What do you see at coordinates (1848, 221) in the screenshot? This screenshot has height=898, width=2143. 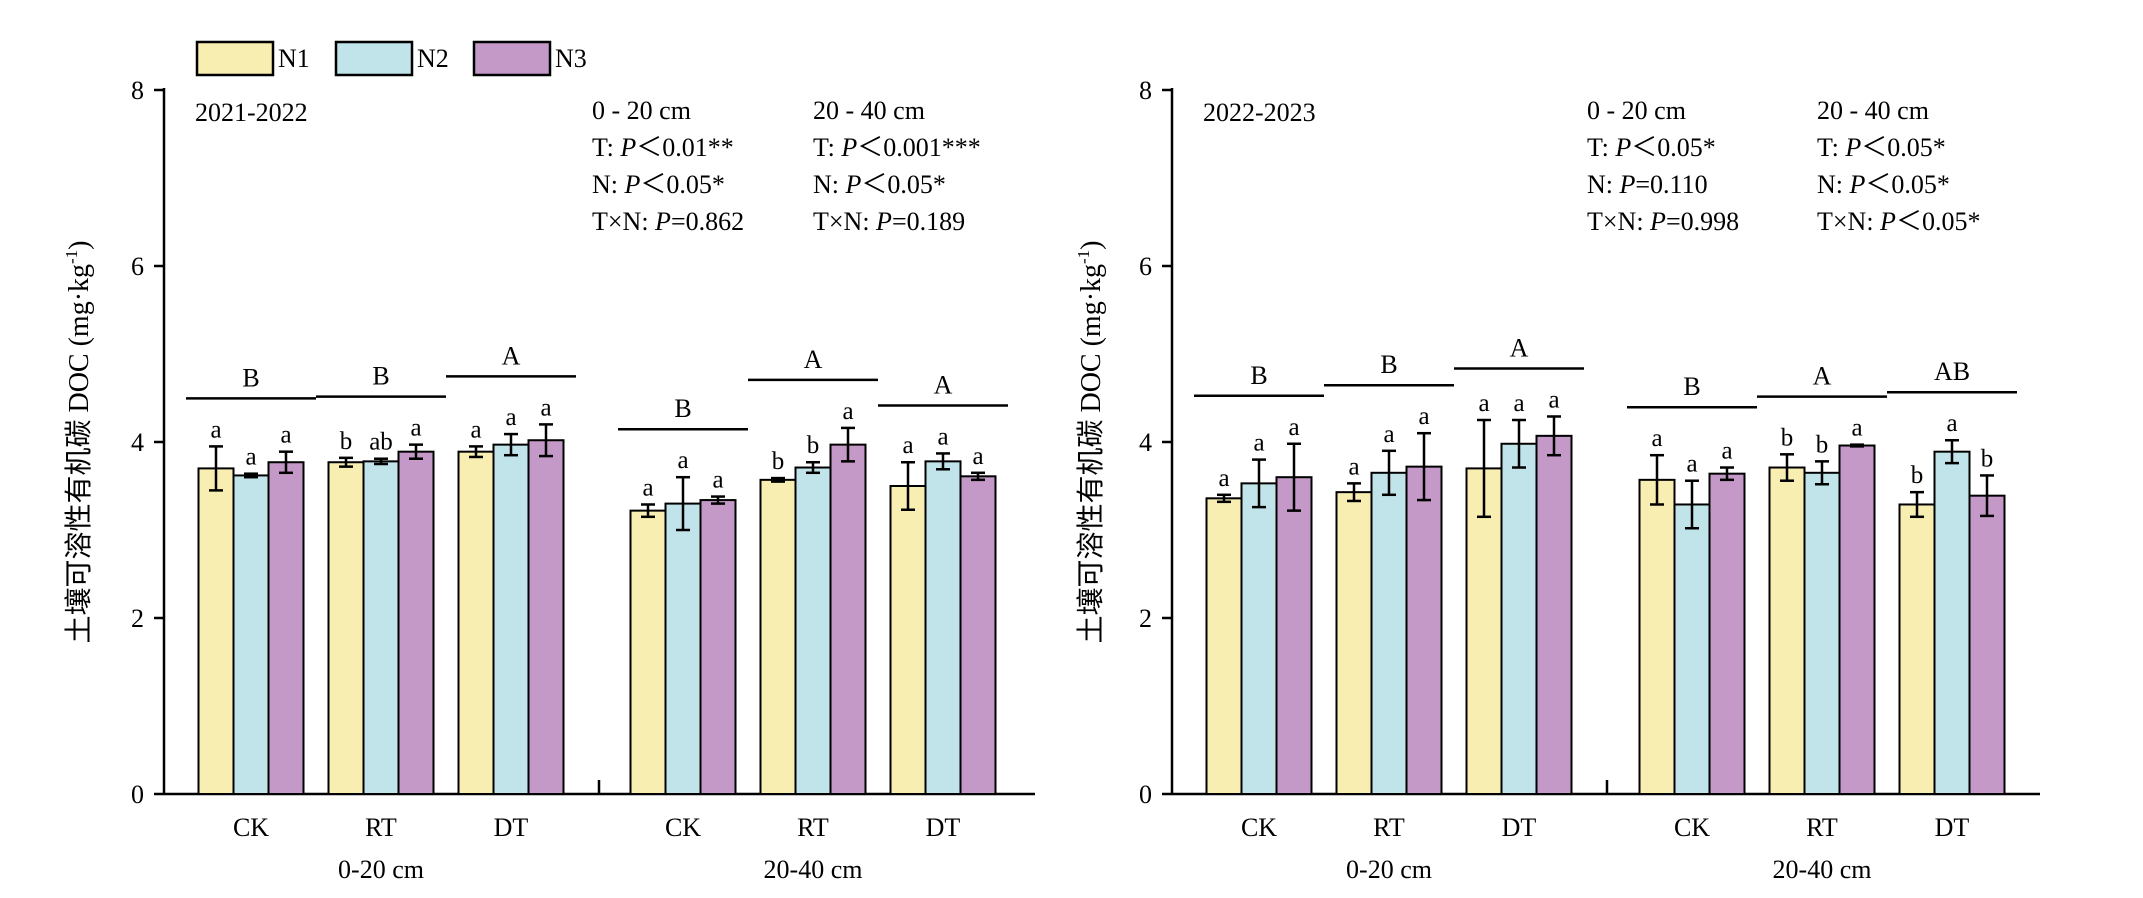 I see `stats-factor: T×N:` at bounding box center [1848, 221].